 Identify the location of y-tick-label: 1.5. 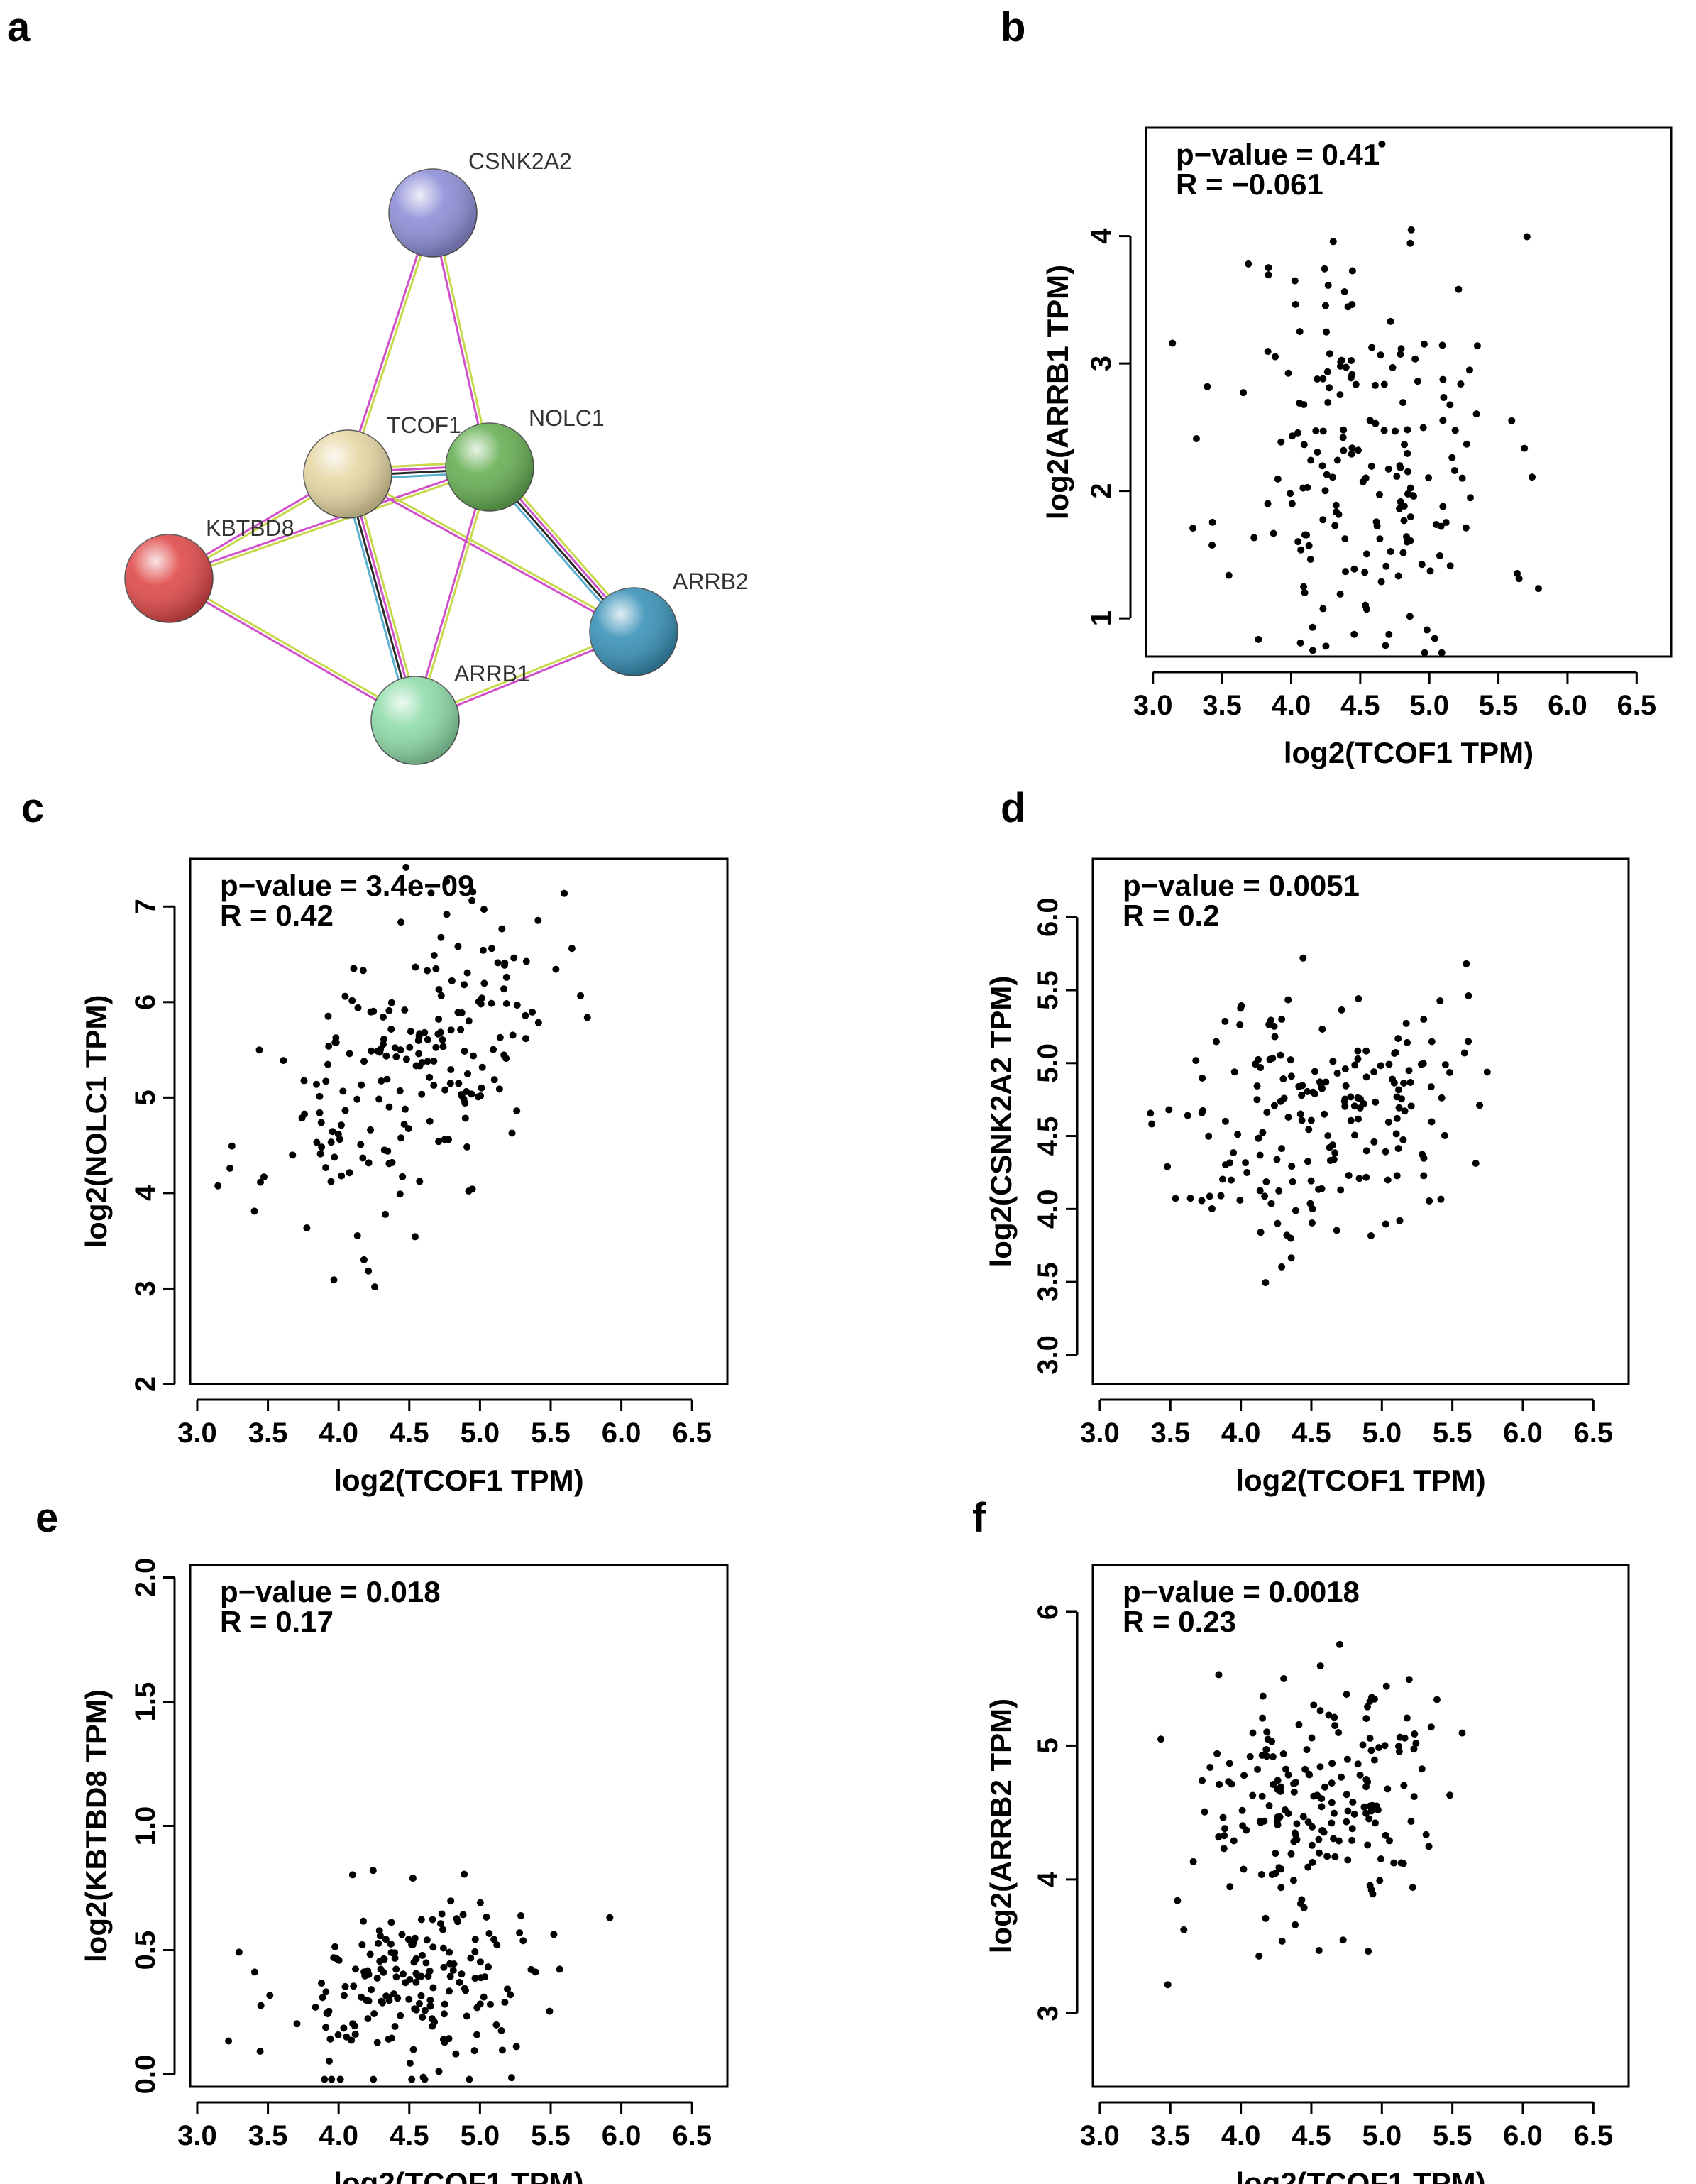
(145, 1702).